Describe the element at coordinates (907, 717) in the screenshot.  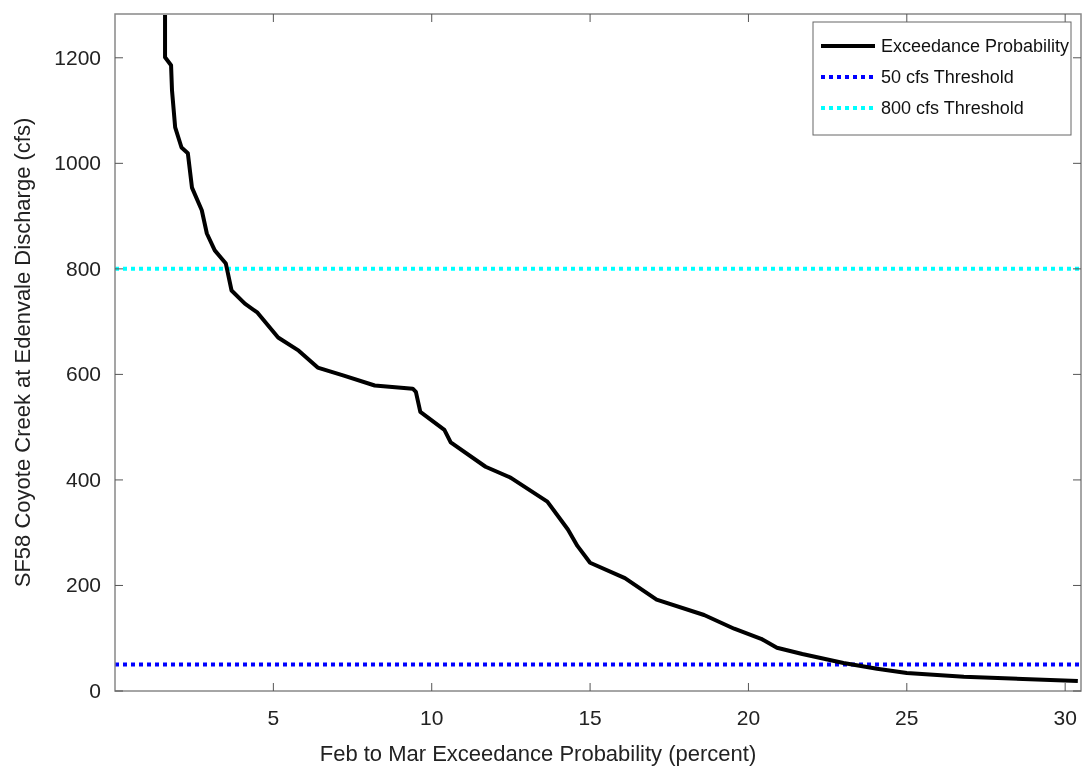
I see `x-tick-label: 25` at that location.